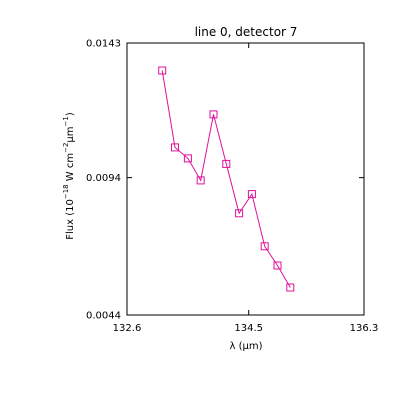 The height and width of the screenshot is (400, 400). What do you see at coordinates (103, 178) in the screenshot?
I see `y-tick-label: 0.0094` at bounding box center [103, 178].